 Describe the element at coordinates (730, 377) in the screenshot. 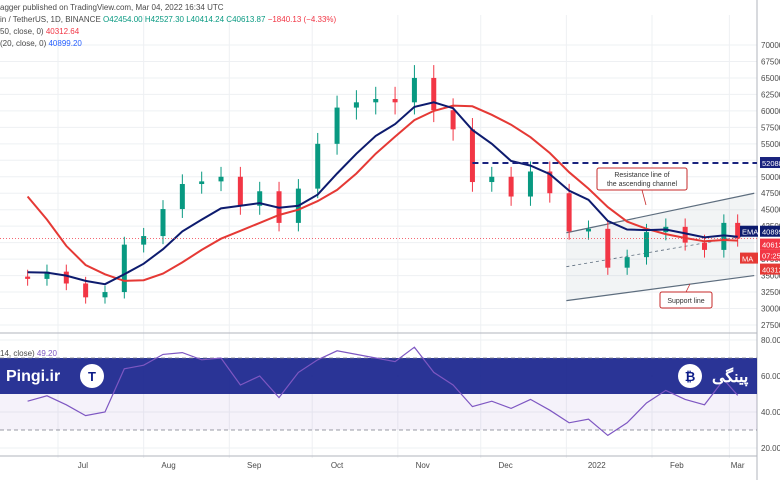

I see `watermark-right-text: پینگی` at that location.